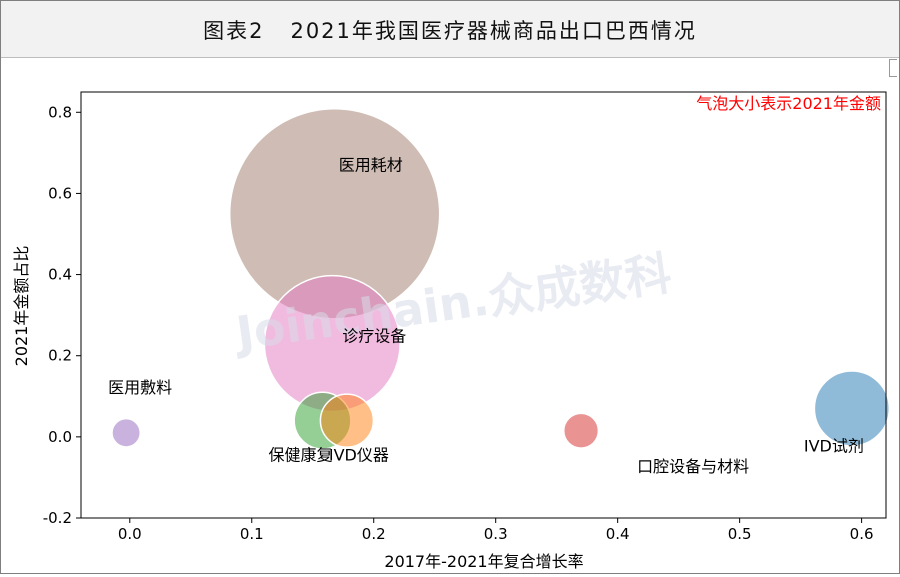  Describe the element at coordinates (21, 306) in the screenshot. I see `y-axis-label: 2021年金额占比` at that location.